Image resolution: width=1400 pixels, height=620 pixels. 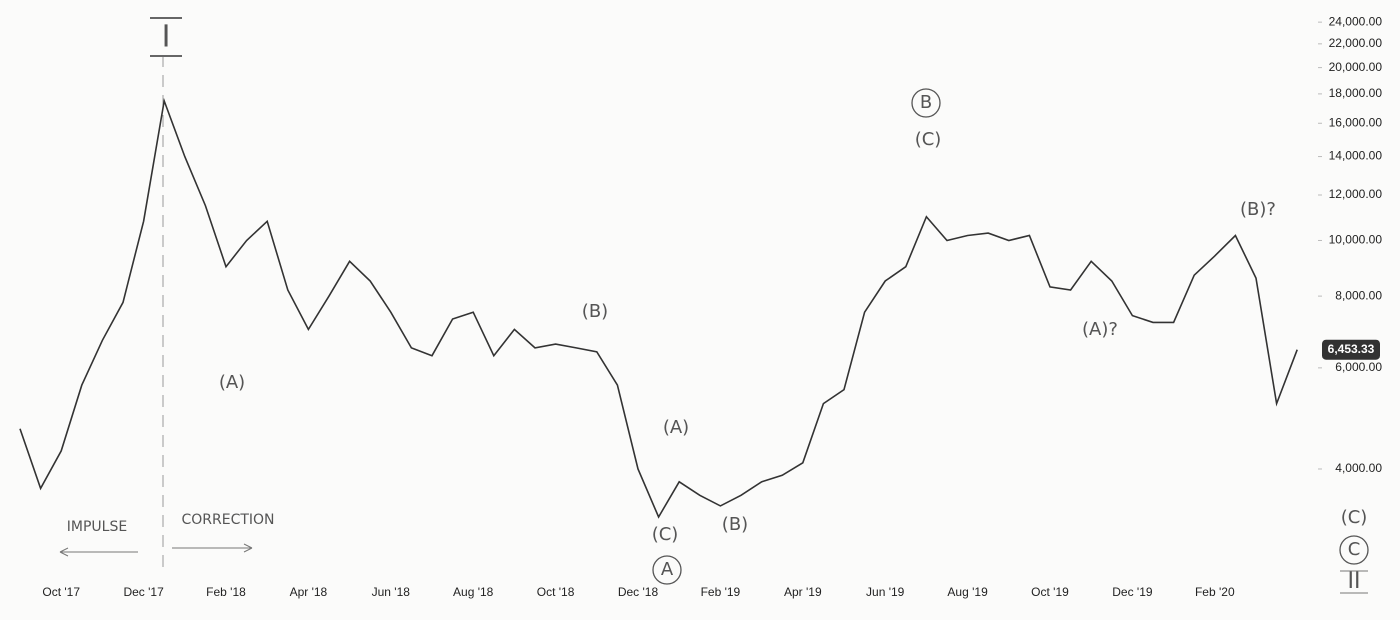 I want to click on x-tick-label: Jun '19, so click(x=885, y=592).